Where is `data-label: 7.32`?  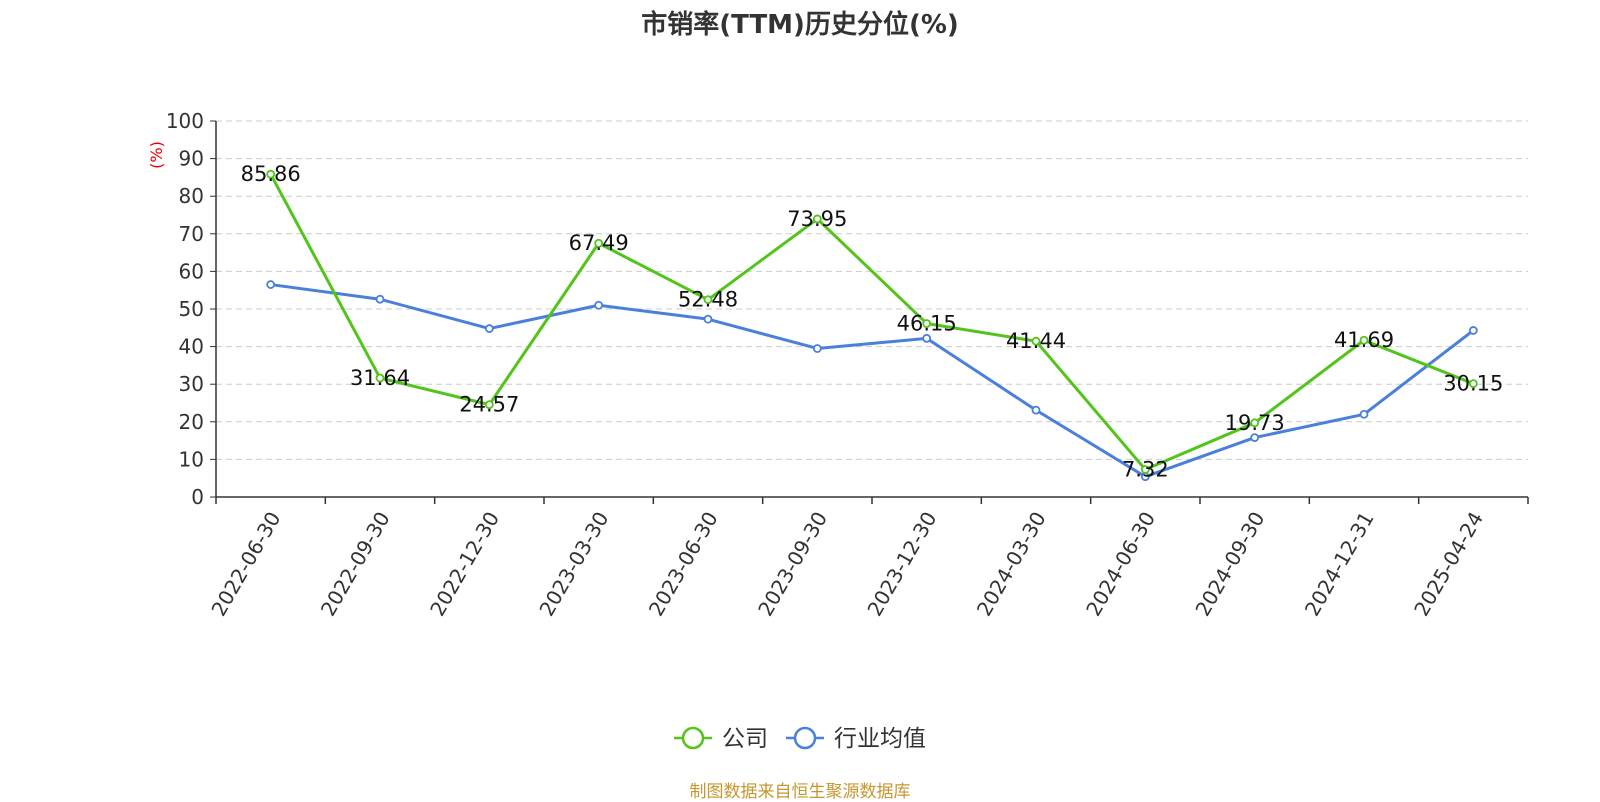
data-label: 7.32 is located at coordinates (1145, 469).